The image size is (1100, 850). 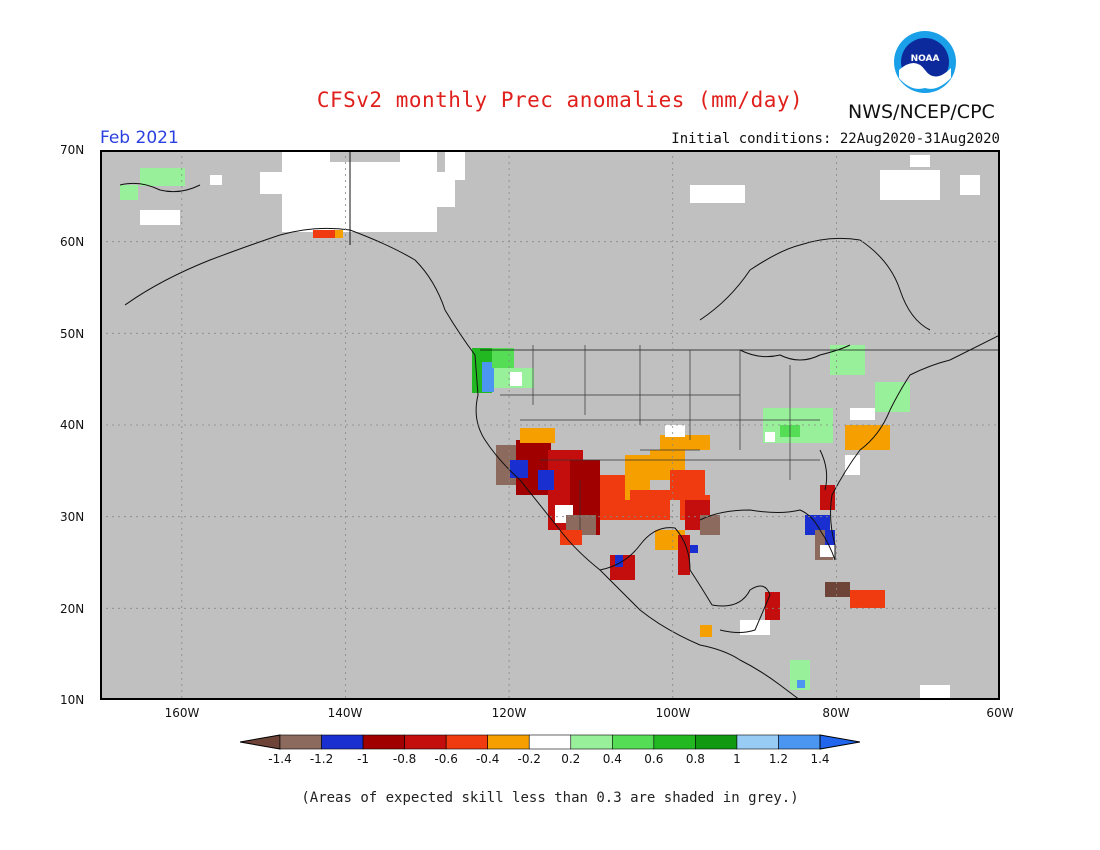 What do you see at coordinates (72, 517) in the screenshot?
I see `lat-label-30n: 30N` at bounding box center [72, 517].